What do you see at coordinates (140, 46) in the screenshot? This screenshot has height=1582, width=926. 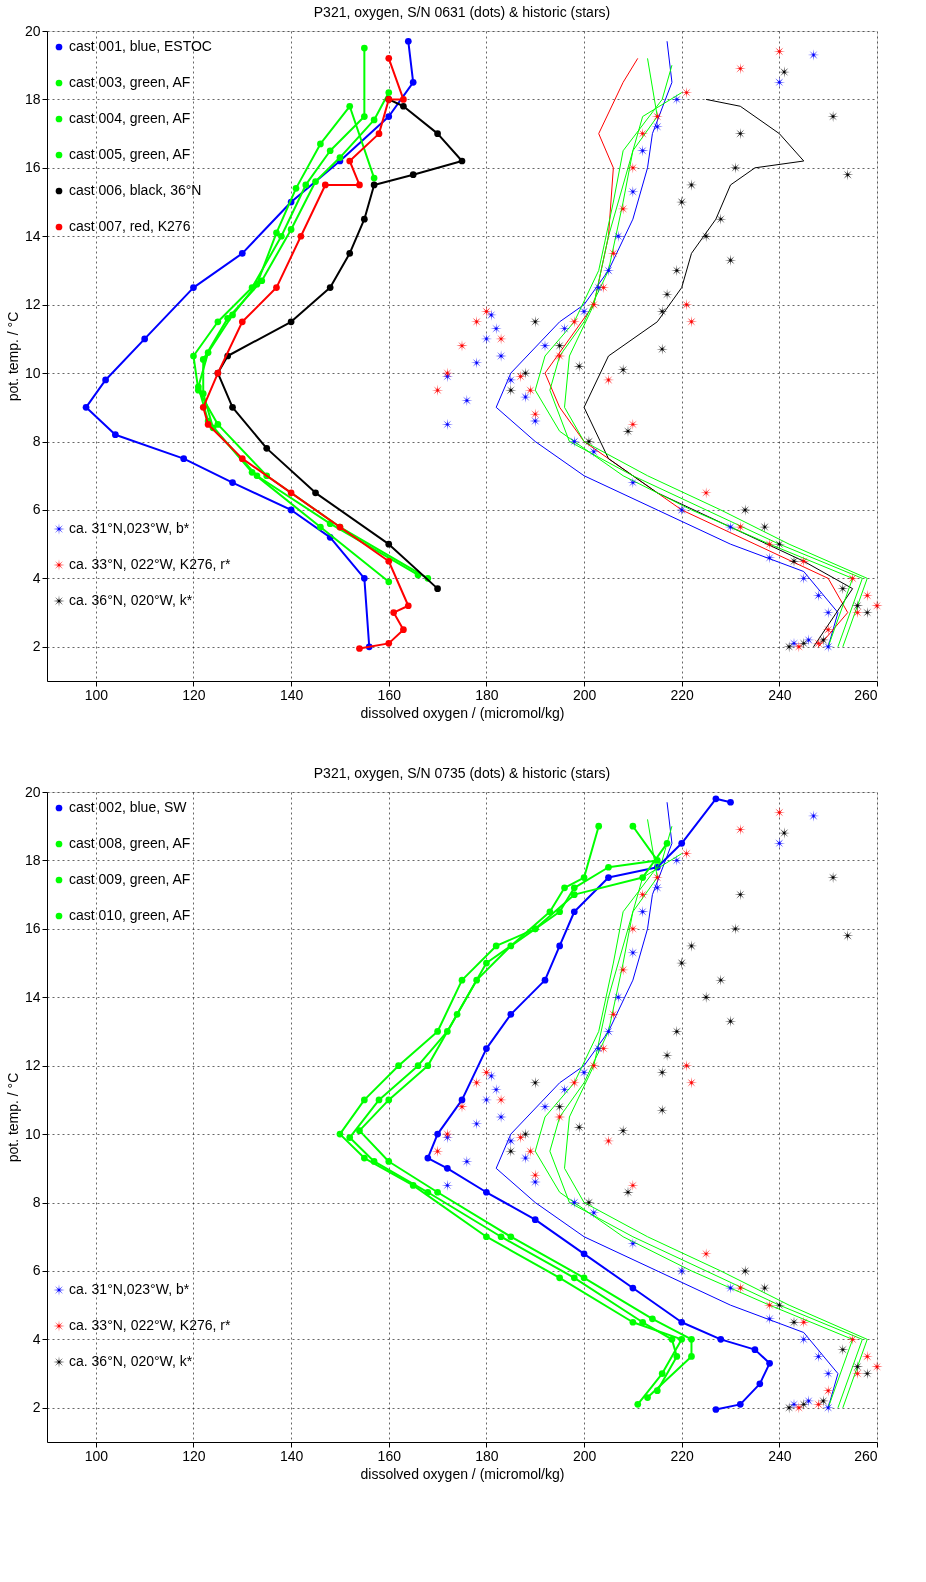 I see `legend-label: cast 001, blue, ESTOC` at bounding box center [140, 46].